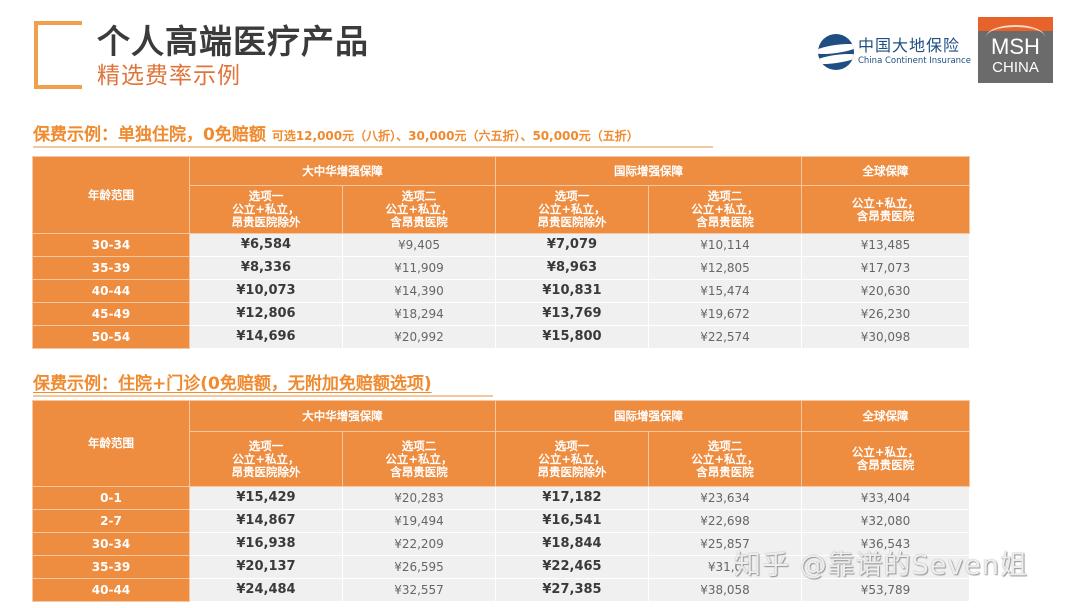 This screenshot has height=608, width=1080. Describe the element at coordinates (419, 567) in the screenshot. I see `price-cell: ¥26,595` at that location.